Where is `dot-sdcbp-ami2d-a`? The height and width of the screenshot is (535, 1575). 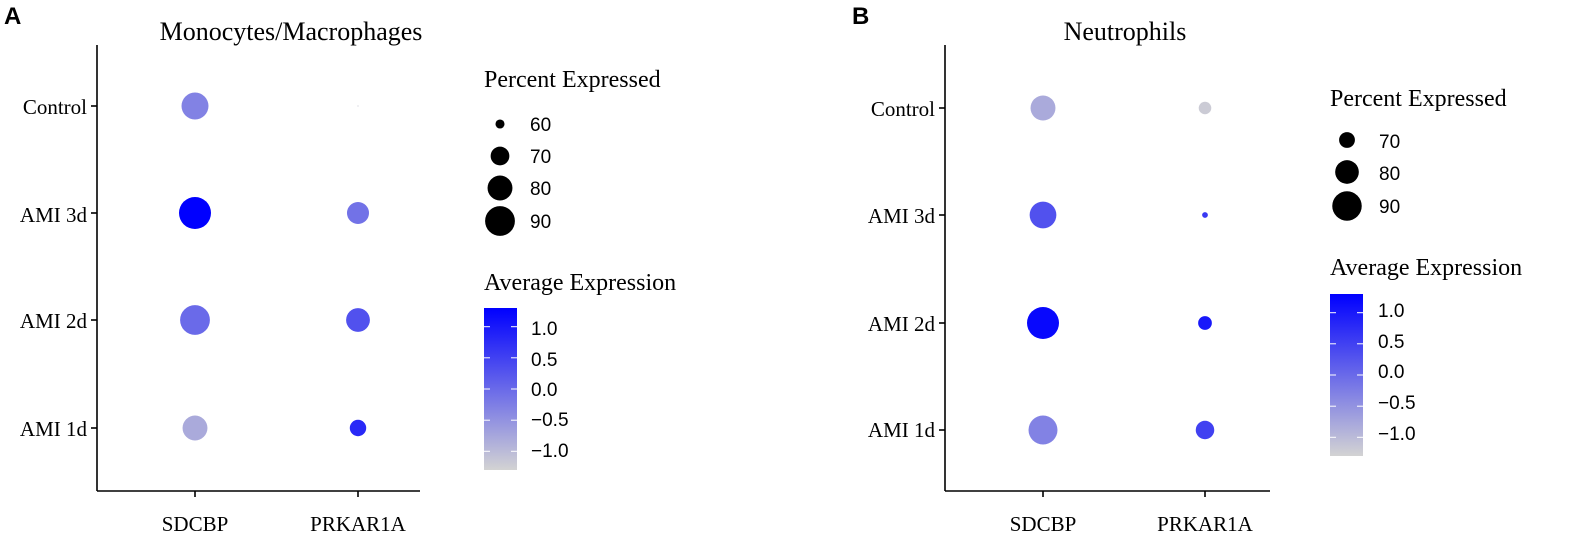
dot-sdcbp-ami2d-a is located at coordinates (195, 320).